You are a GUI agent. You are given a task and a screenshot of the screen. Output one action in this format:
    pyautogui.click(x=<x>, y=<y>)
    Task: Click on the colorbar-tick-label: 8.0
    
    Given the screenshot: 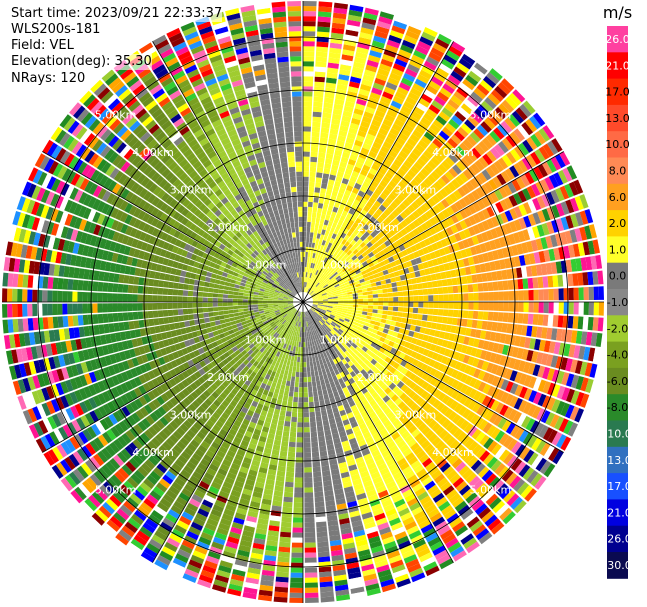 What is the action you would take?
    pyautogui.click(x=618, y=171)
    